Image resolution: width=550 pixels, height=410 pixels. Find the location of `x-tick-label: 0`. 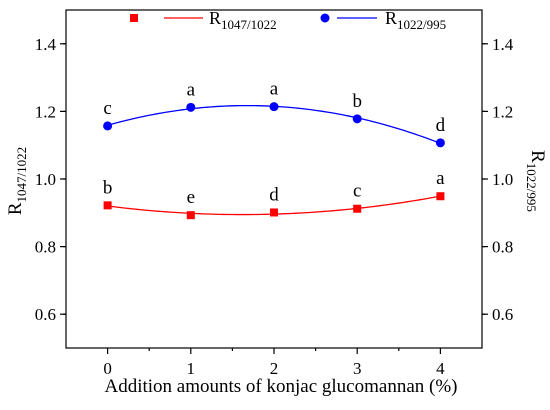

x-tick-label: 0 is located at coordinates (107, 368).